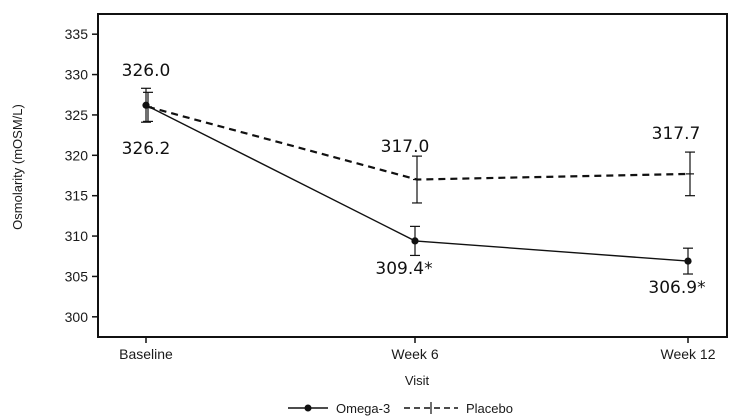 The height and width of the screenshot is (419, 729). What do you see at coordinates (77, 276) in the screenshot?
I see `y-tick-label: 305` at bounding box center [77, 276].